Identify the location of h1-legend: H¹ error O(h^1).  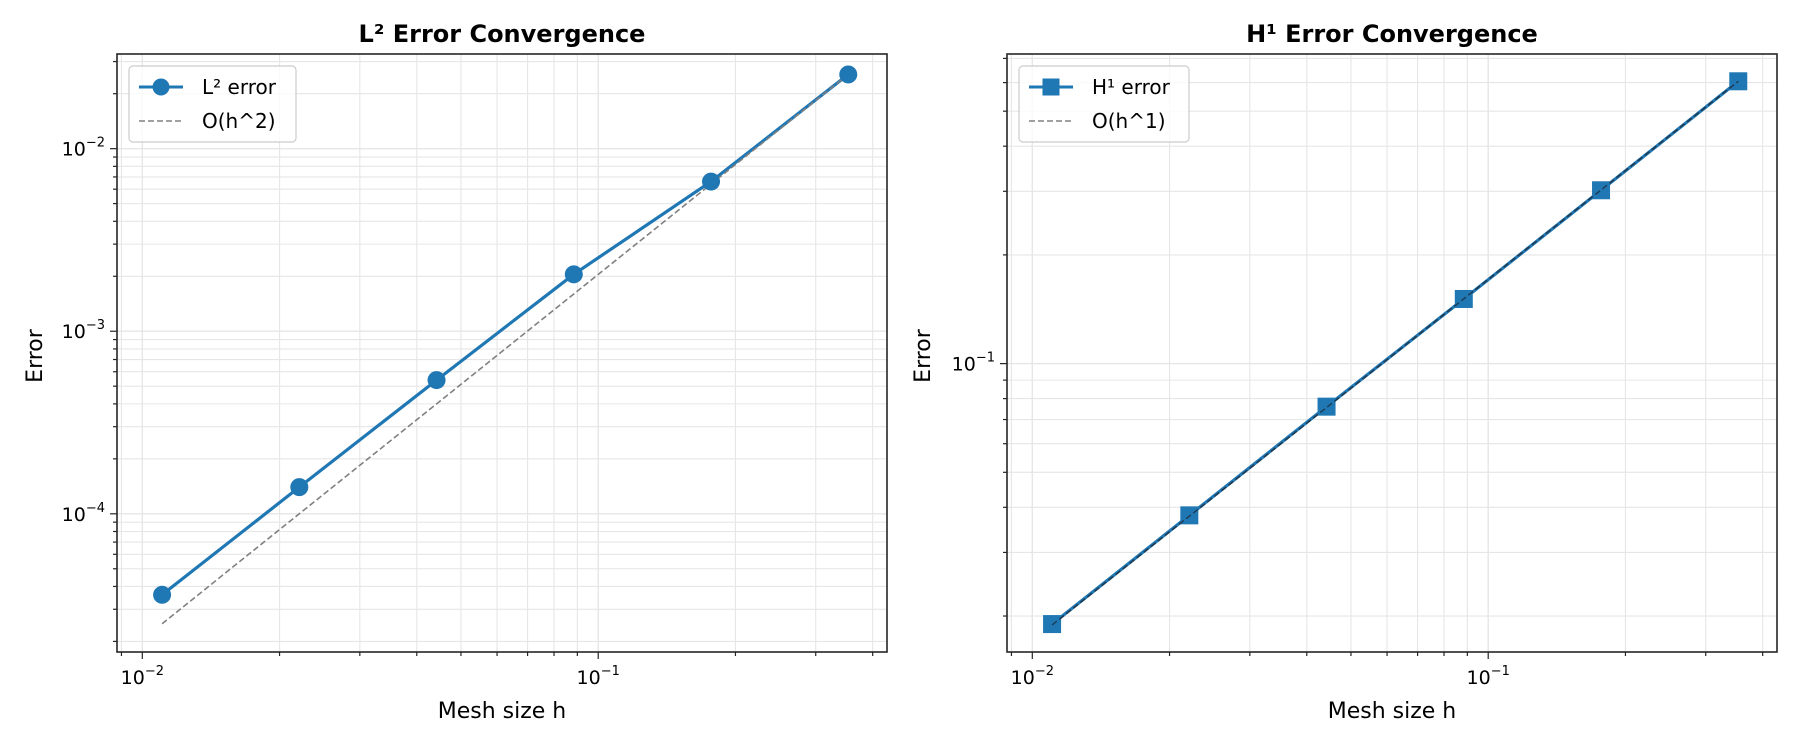
(1104, 104).